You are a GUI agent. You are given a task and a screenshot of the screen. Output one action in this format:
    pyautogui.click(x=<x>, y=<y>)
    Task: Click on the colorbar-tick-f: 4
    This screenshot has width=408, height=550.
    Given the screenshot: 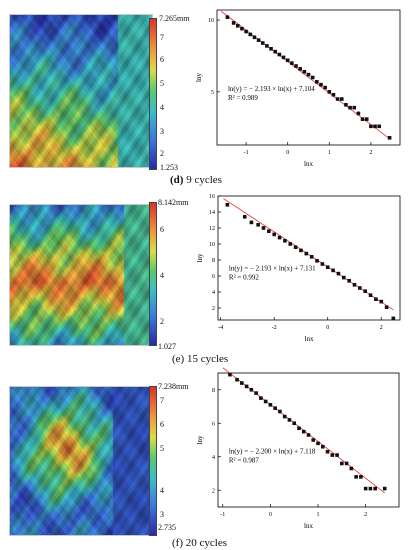 What is the action you would take?
    pyautogui.click(x=162, y=490)
    